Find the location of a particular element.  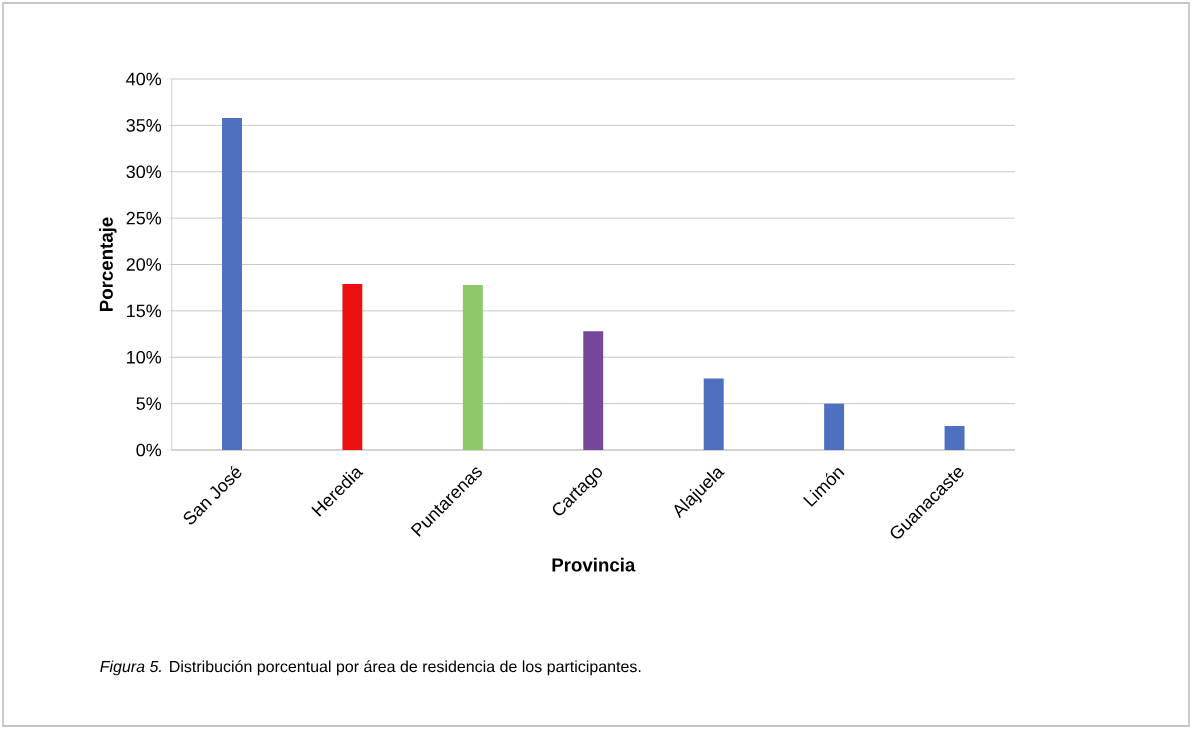

y-axis-title: Porcentaje is located at coordinates (108, 264).